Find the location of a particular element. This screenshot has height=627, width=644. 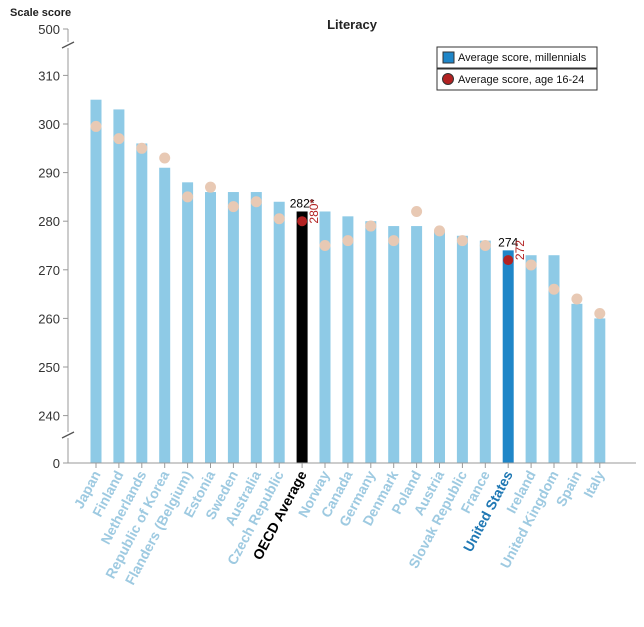

point-united-kingdom is located at coordinates (554, 289).